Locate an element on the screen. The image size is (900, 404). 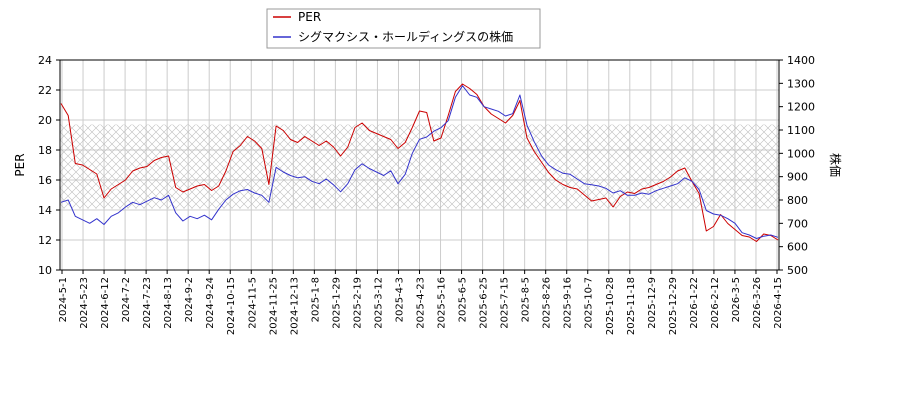
x-tick-label: 2025-6-25 is located at coordinates (484, 303).